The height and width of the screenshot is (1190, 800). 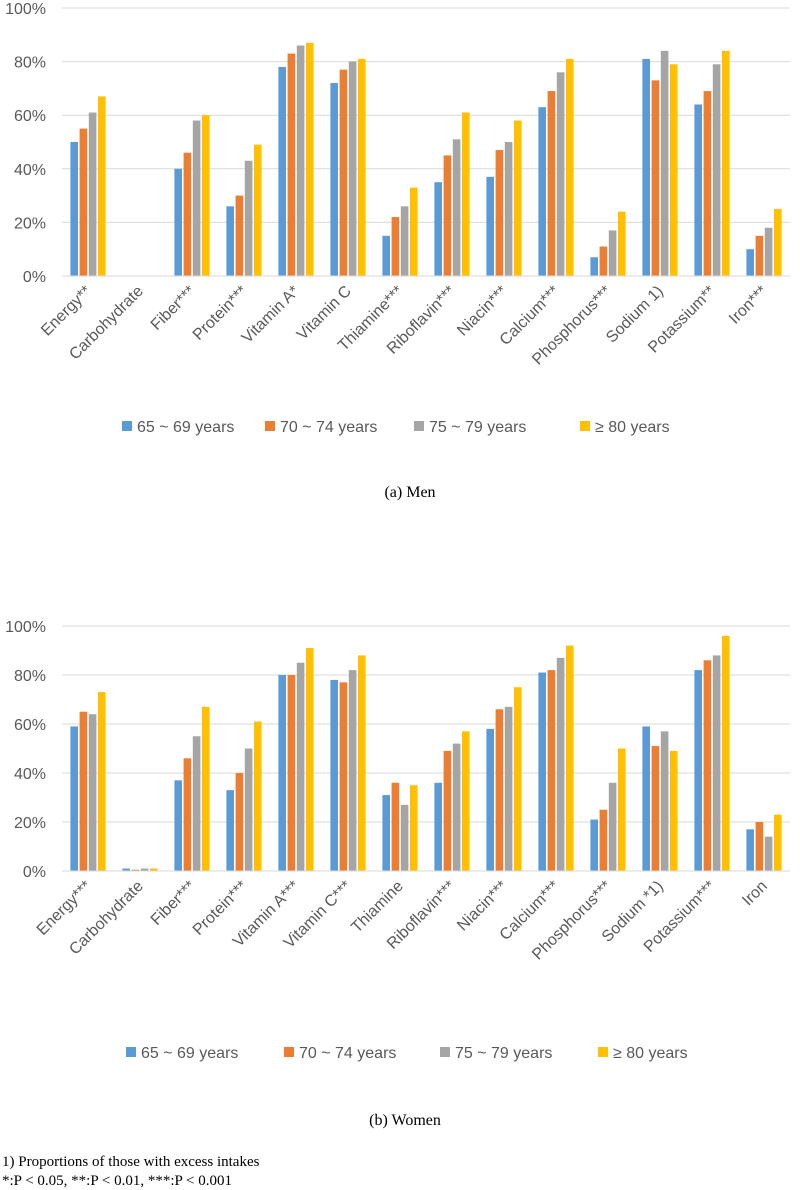 I want to click on x-tick-label: Iron, so click(x=755, y=894).